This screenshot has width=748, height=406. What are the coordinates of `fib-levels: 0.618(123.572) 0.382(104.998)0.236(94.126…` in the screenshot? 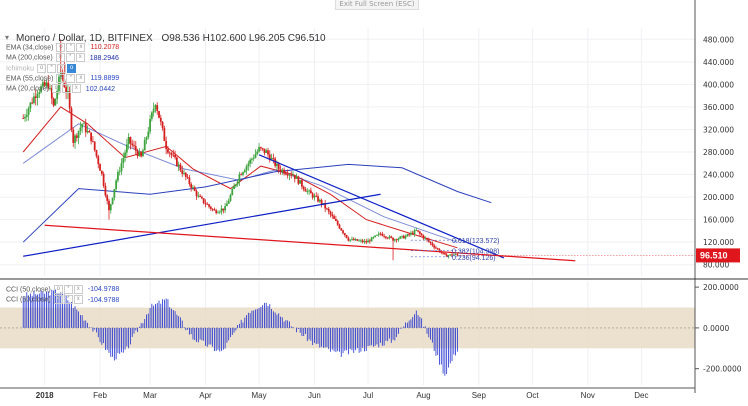 It's located at (455, 250).